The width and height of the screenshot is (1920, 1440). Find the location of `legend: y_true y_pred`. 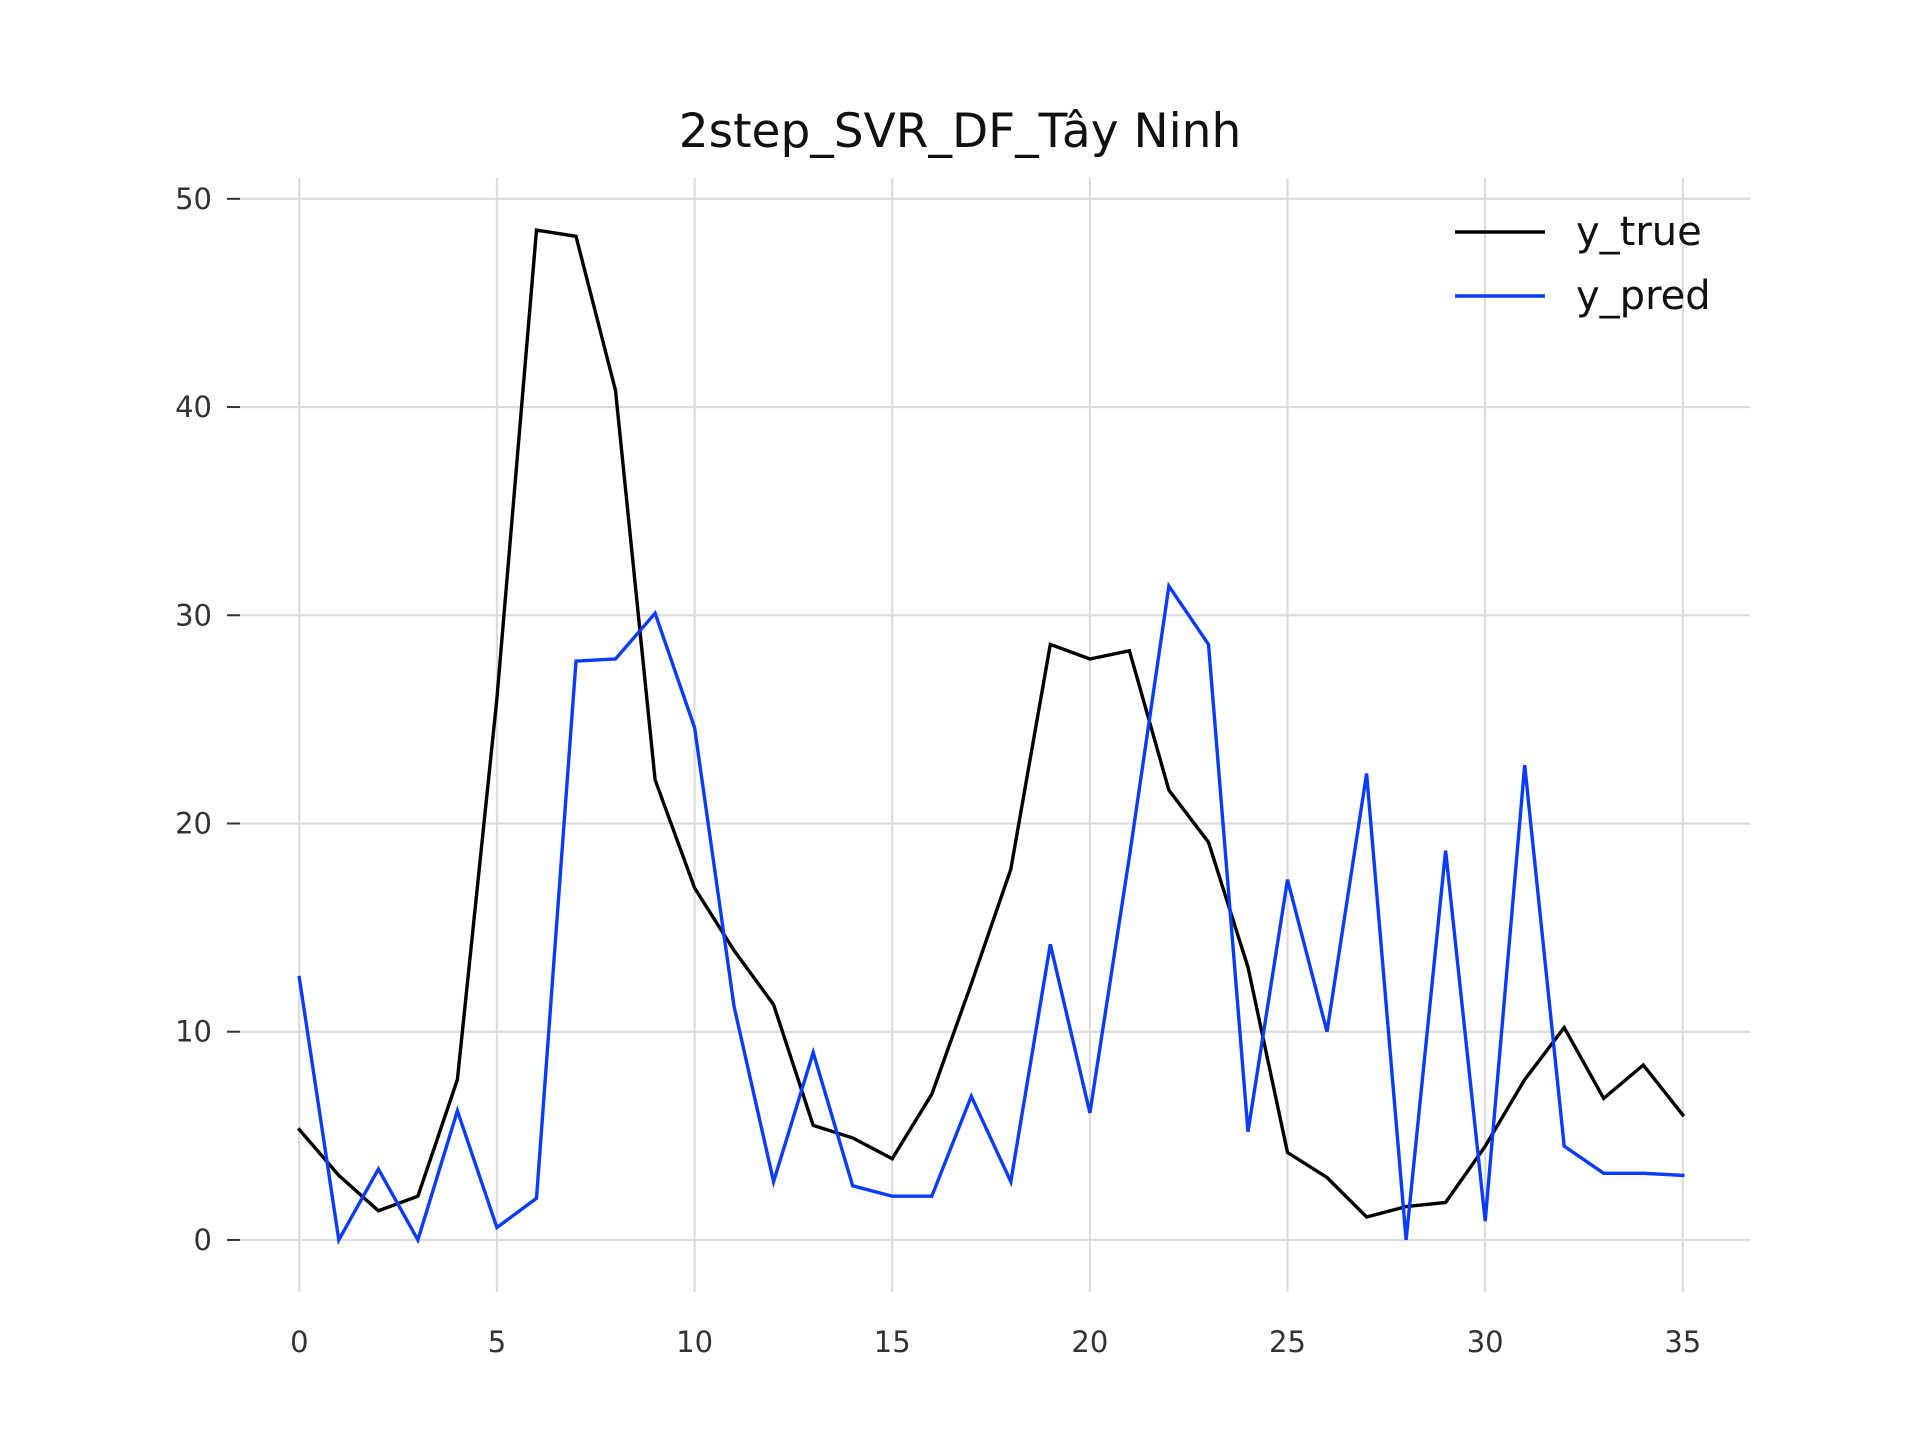

legend: y_true y_pred is located at coordinates (1583, 264).